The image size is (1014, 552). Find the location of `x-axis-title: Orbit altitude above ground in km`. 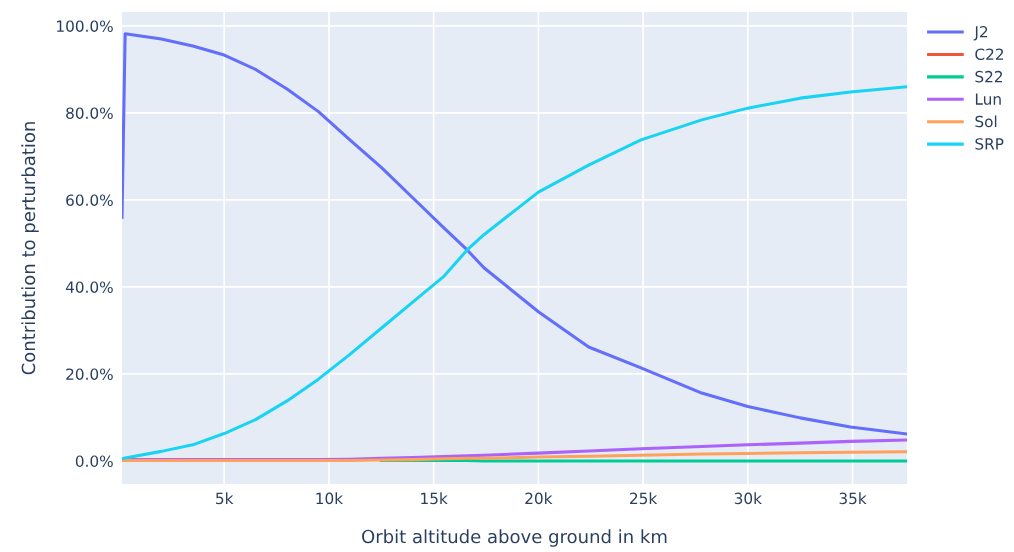

x-axis-title: Orbit altitude above ground in km is located at coordinates (514, 538).